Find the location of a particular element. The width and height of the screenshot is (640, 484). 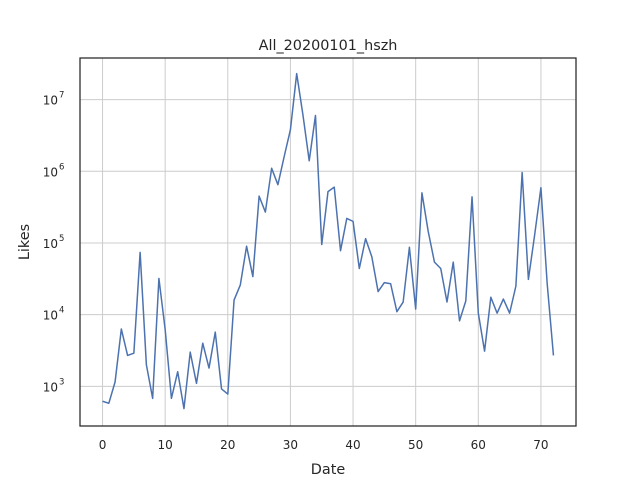

x-tick-label: 50 is located at coordinates (415, 445).